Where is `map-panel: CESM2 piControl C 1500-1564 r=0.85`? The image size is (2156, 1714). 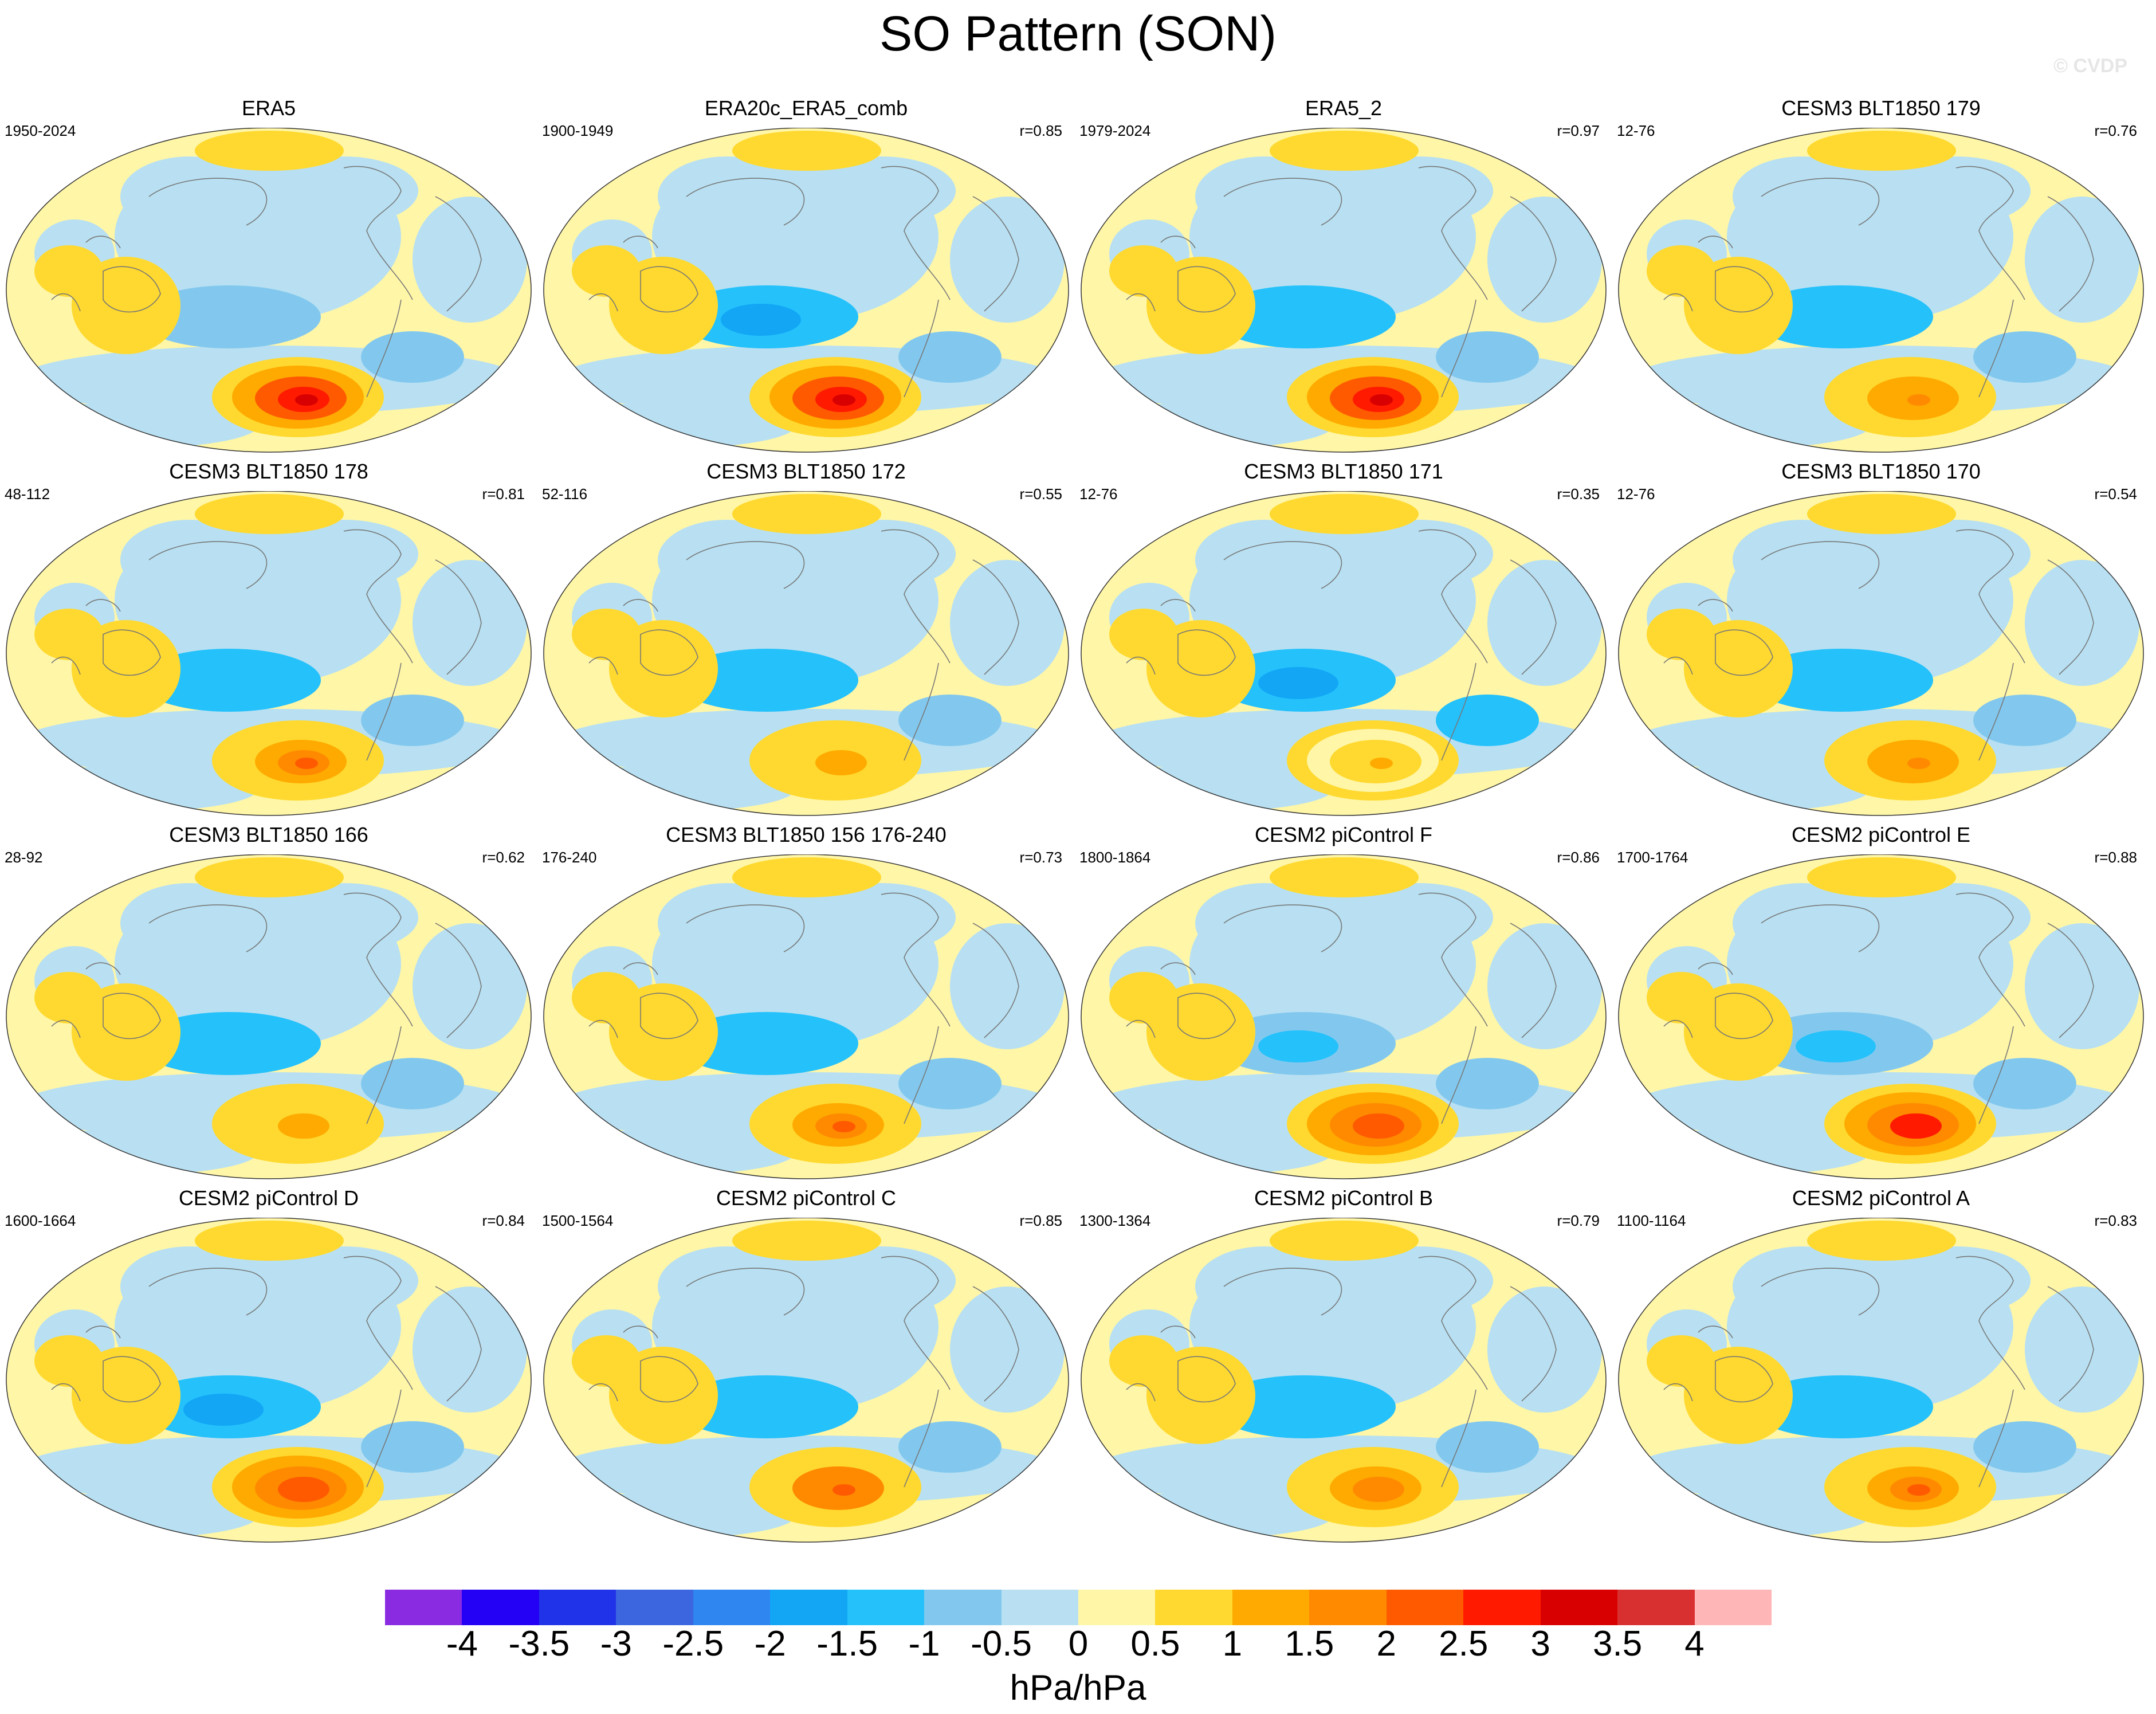
map-panel: CESM2 piControl C 1500-1564 r=0.85 is located at coordinates (806, 1364).